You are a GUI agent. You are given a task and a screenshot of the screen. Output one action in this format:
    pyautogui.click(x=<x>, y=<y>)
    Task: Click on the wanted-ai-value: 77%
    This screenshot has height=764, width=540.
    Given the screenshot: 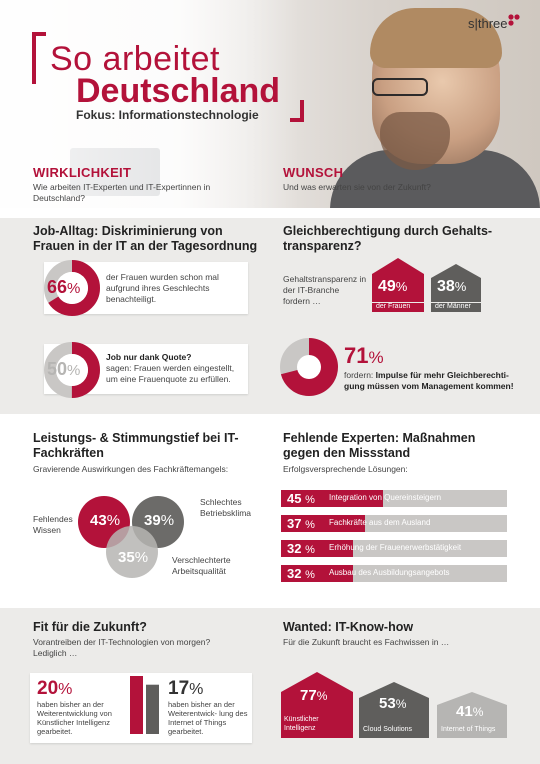 What is the action you would take?
    pyautogui.click(x=314, y=695)
    